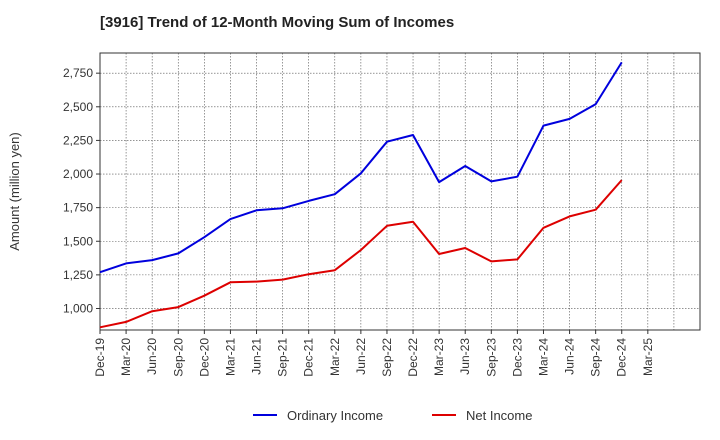 This screenshot has width=720, height=440. I want to click on x-tick-label: Mar-22, so click(335, 357).